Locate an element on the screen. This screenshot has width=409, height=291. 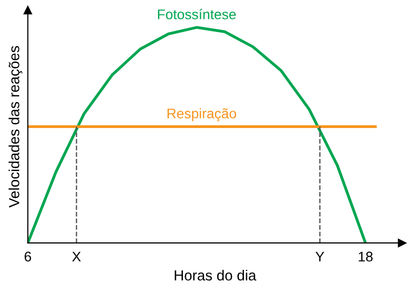
x-tick-label: X is located at coordinates (76, 257).